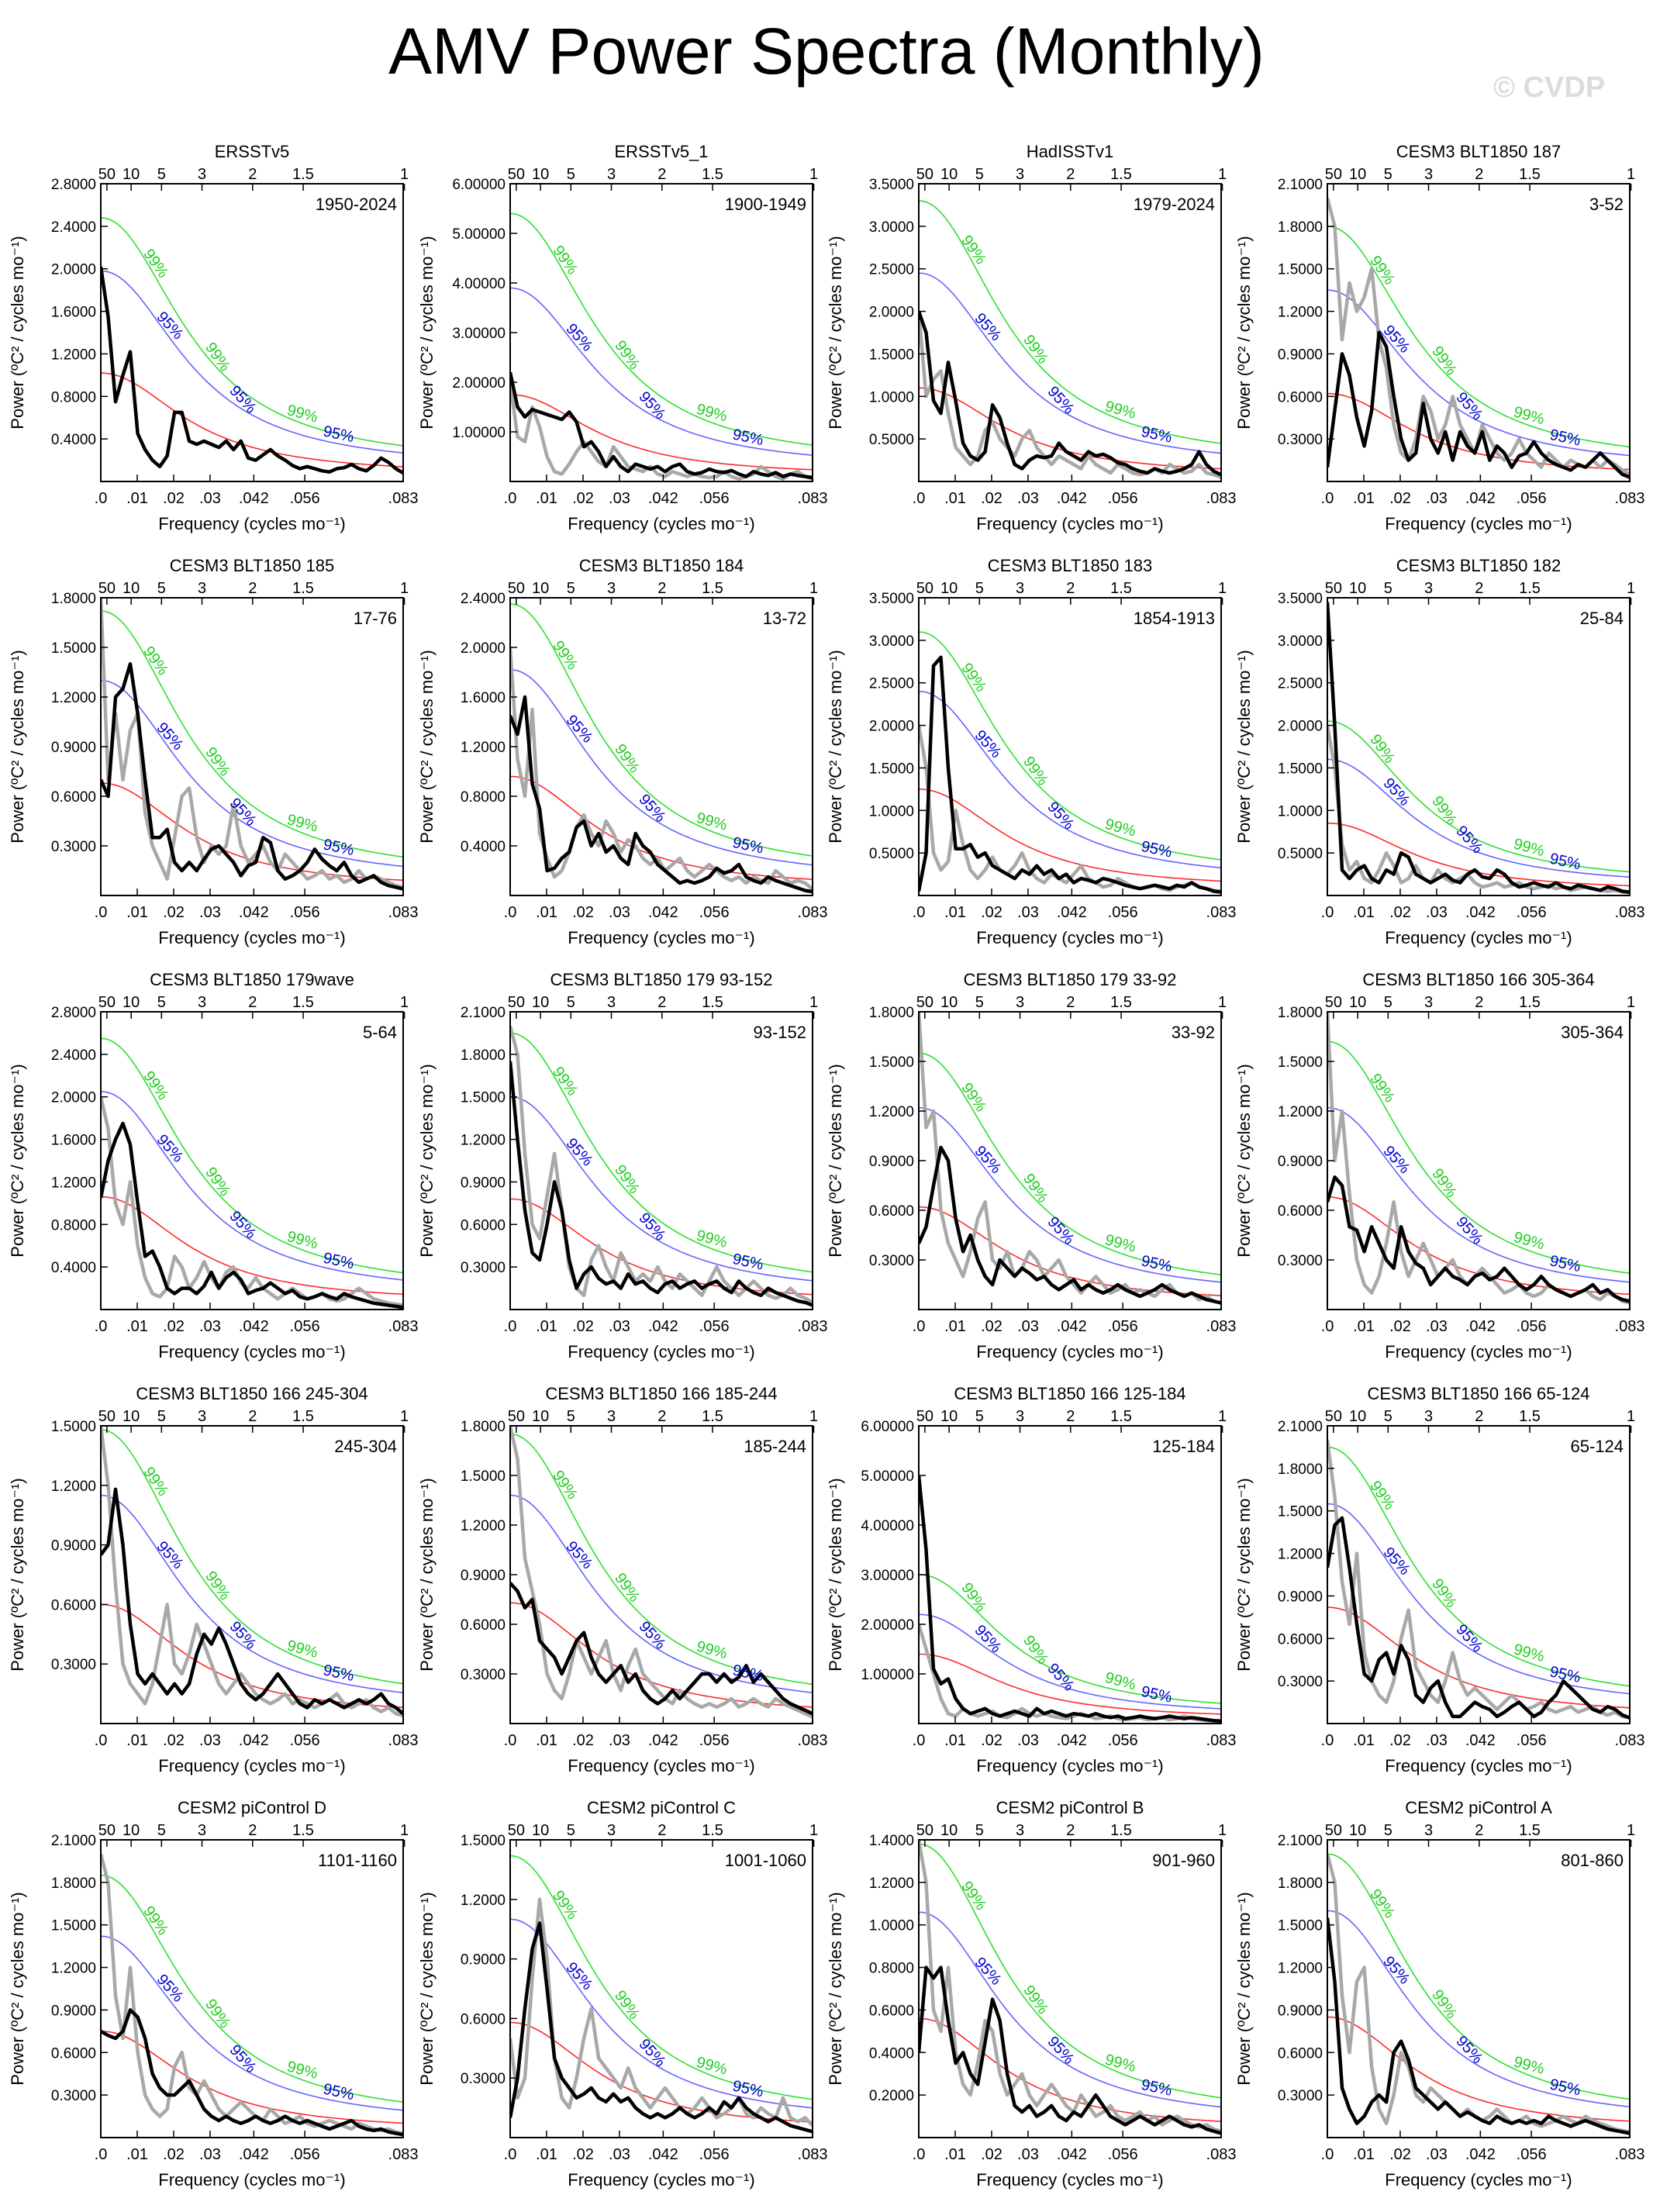 The height and width of the screenshot is (2212, 1653). What do you see at coordinates (1072, 1740) in the screenshot?
I see `x-tick-label: .042` at bounding box center [1072, 1740].